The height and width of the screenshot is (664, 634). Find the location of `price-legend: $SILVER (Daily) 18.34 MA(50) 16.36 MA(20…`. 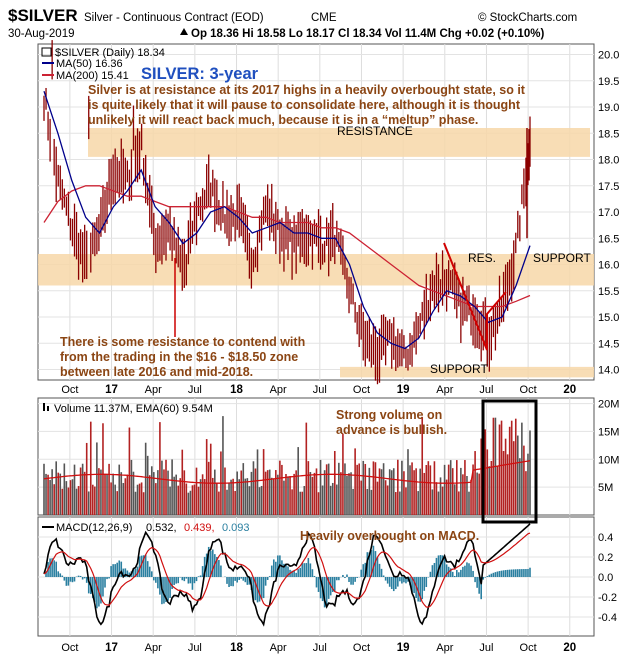

price-legend: $SILVER (Daily) 18.34 MA(50) 16.36 MA(20… is located at coordinates (103, 64).